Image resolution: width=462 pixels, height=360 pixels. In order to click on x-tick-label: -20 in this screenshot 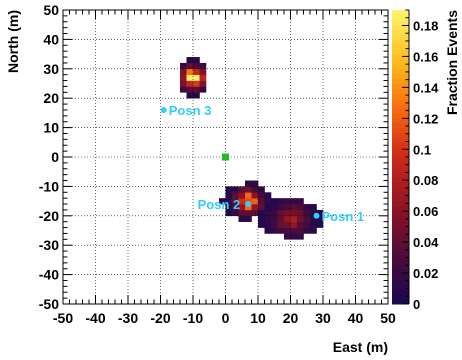, I will do `click(160, 318)`.